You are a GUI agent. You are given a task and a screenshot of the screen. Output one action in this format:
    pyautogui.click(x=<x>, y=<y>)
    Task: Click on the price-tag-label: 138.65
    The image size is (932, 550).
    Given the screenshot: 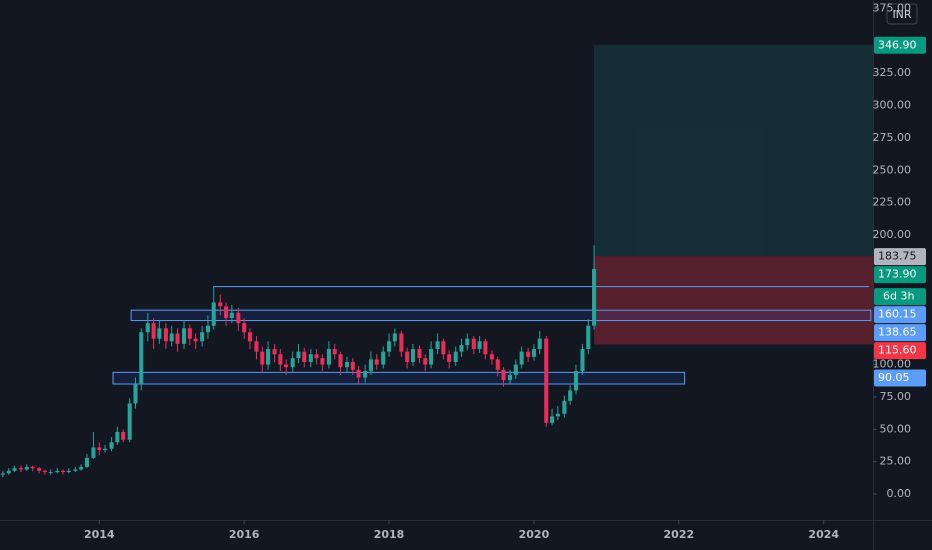 What is the action you would take?
    pyautogui.click(x=897, y=332)
    